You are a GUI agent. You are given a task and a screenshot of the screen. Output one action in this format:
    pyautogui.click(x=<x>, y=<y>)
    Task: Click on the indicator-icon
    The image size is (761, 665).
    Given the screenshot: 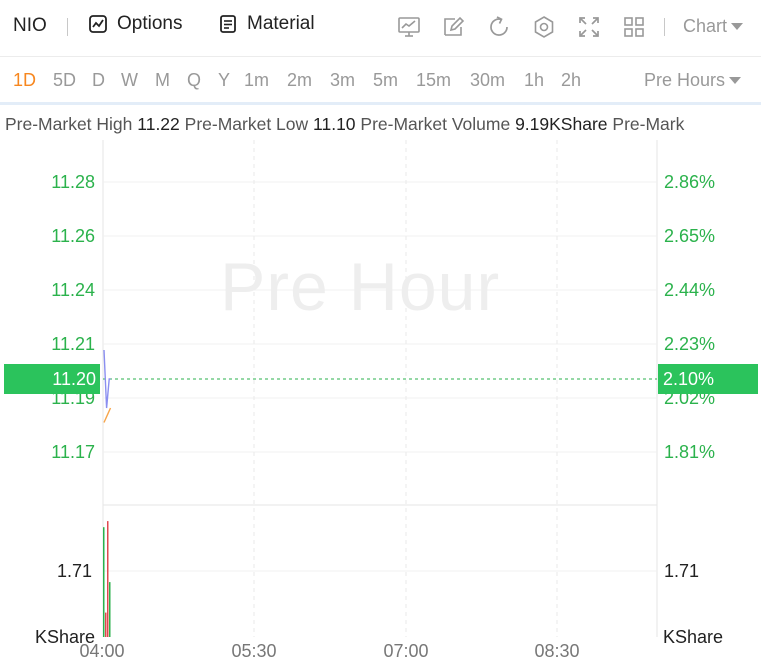 What is the action you would take?
    pyautogui.click(x=409, y=27)
    